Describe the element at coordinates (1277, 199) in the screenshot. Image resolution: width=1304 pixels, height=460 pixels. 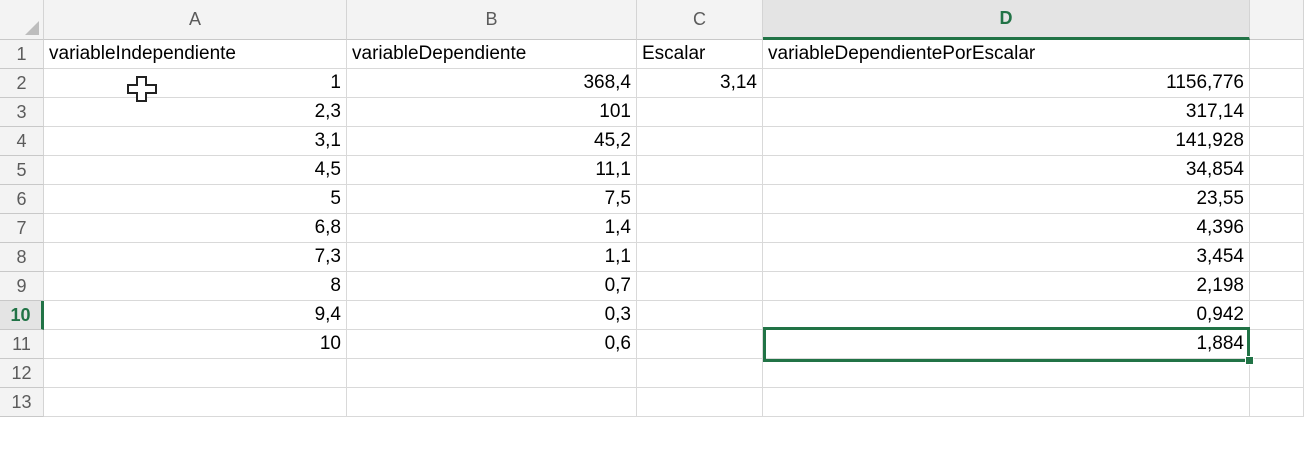
I see `cell-e6` at that location.